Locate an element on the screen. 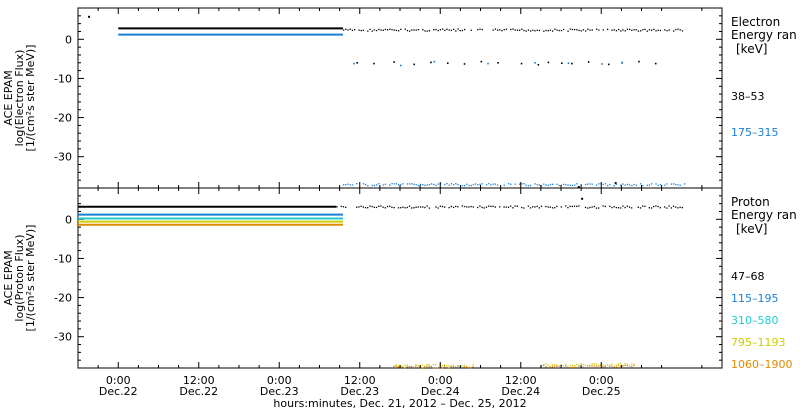 The height and width of the screenshot is (410, 800). legend-subtitle: Energy ran is located at coordinates (764, 215).